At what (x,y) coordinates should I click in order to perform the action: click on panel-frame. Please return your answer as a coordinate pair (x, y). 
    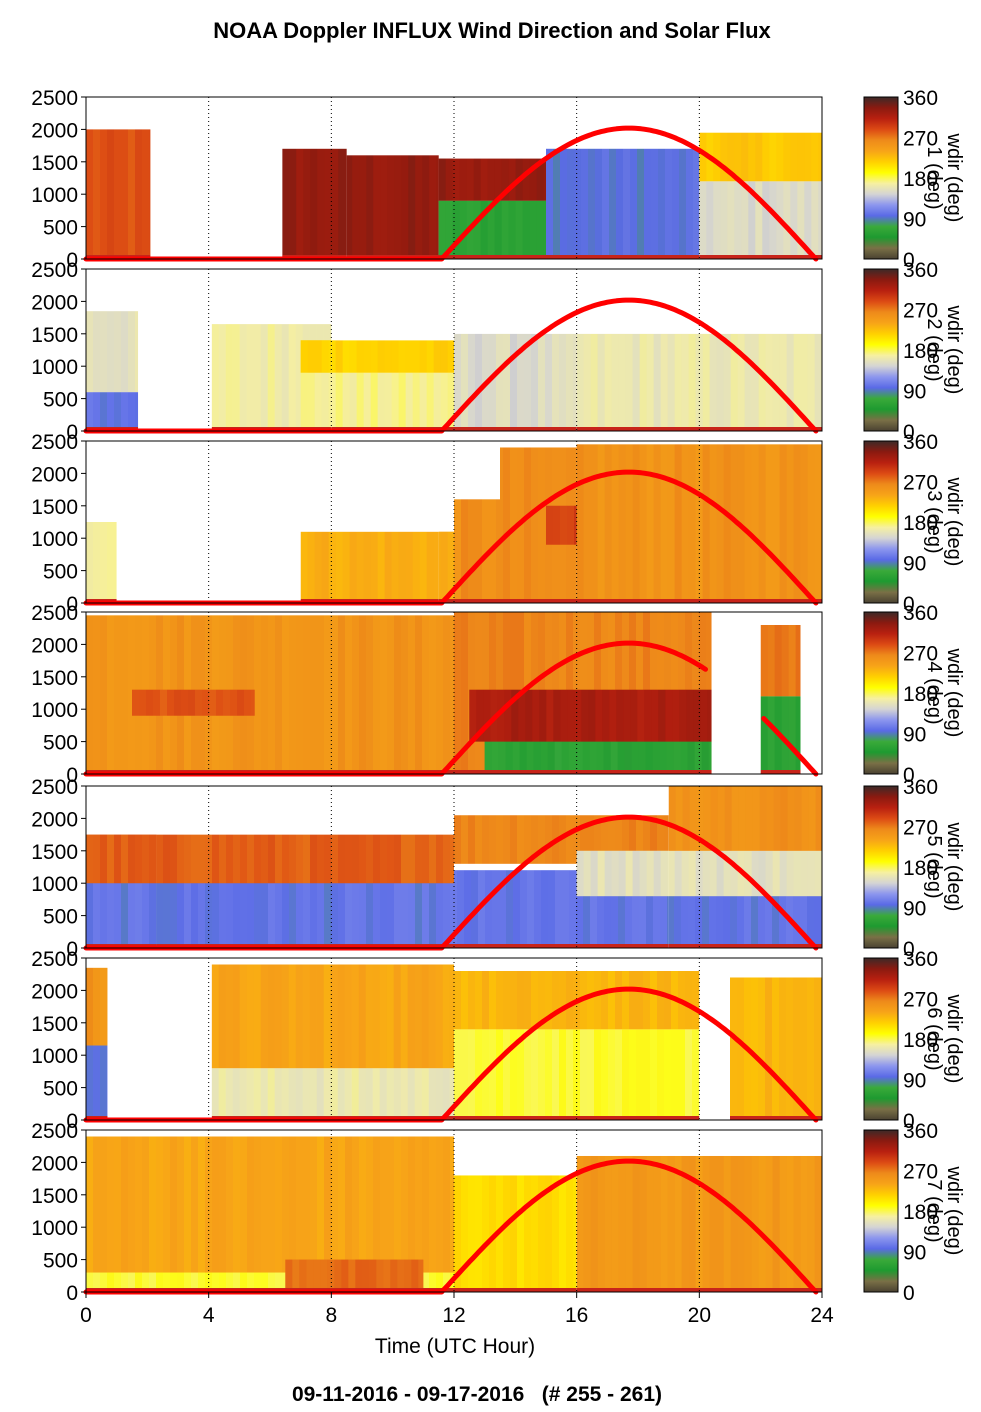
    Looking at the image, I should click on (454, 1039).